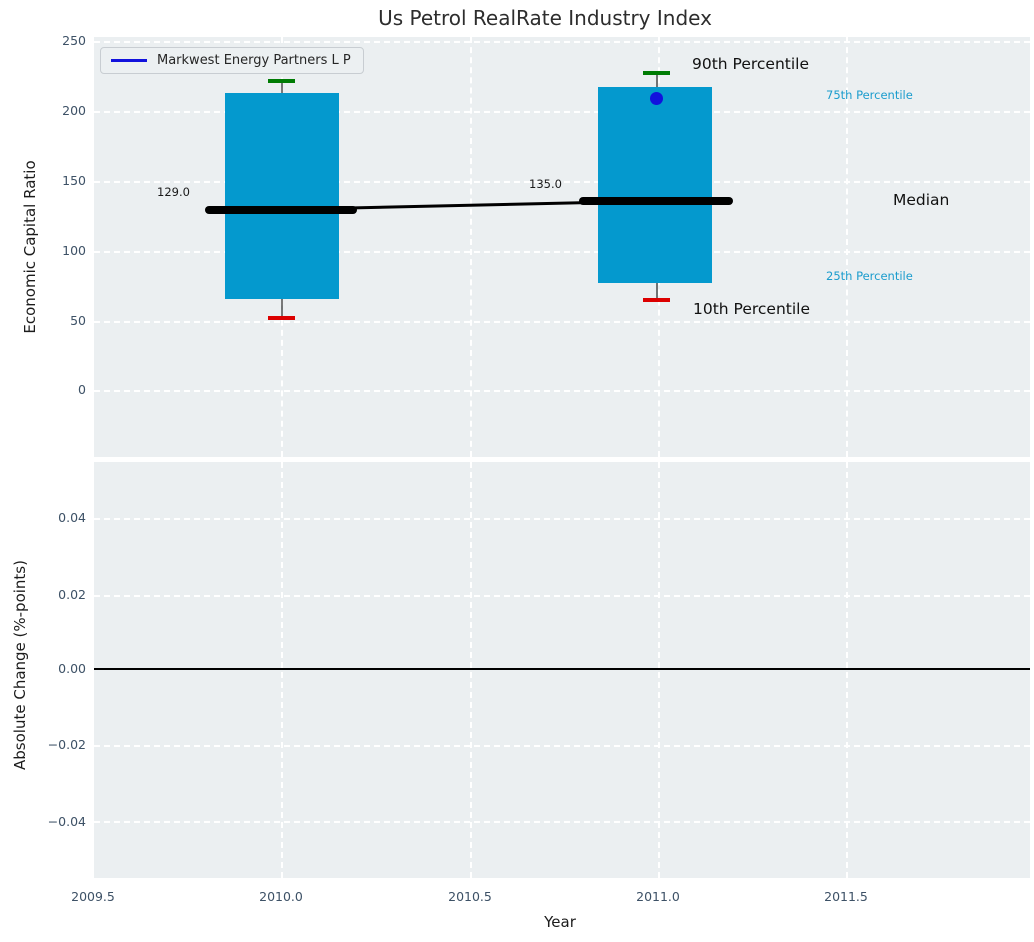 The width and height of the screenshot is (1034, 942). I want to click on p25-annotation: 25th Percentile, so click(869, 276).